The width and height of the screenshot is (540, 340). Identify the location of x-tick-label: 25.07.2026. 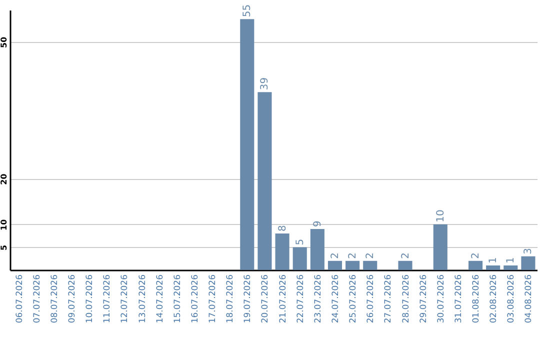
(353, 299).